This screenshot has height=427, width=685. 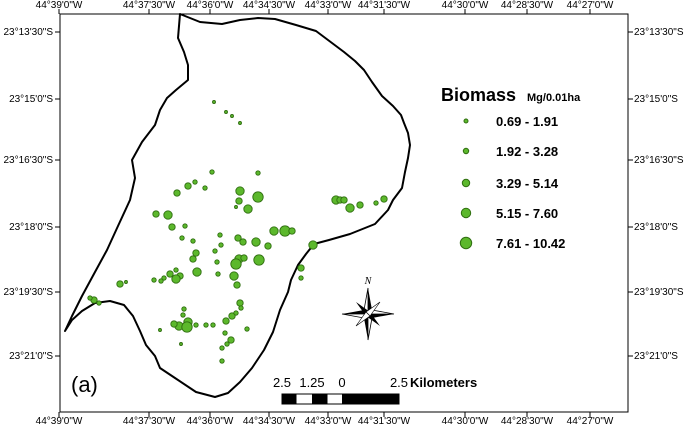 What do you see at coordinates (282, 382) in the screenshot?
I see `scale-bar-tick-1: 2.5` at bounding box center [282, 382].